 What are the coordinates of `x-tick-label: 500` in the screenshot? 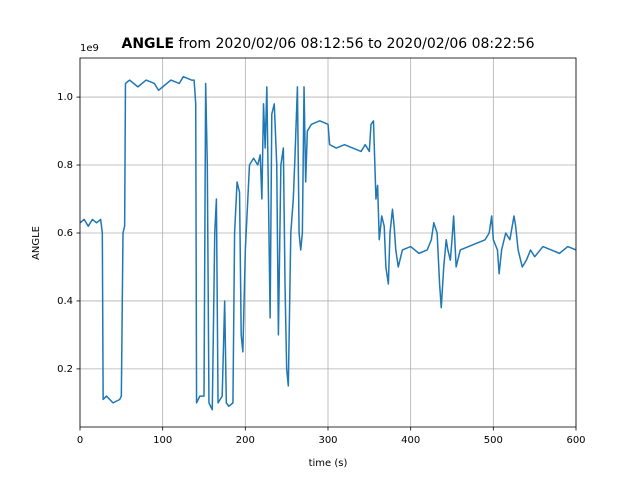 It's located at (493, 440).